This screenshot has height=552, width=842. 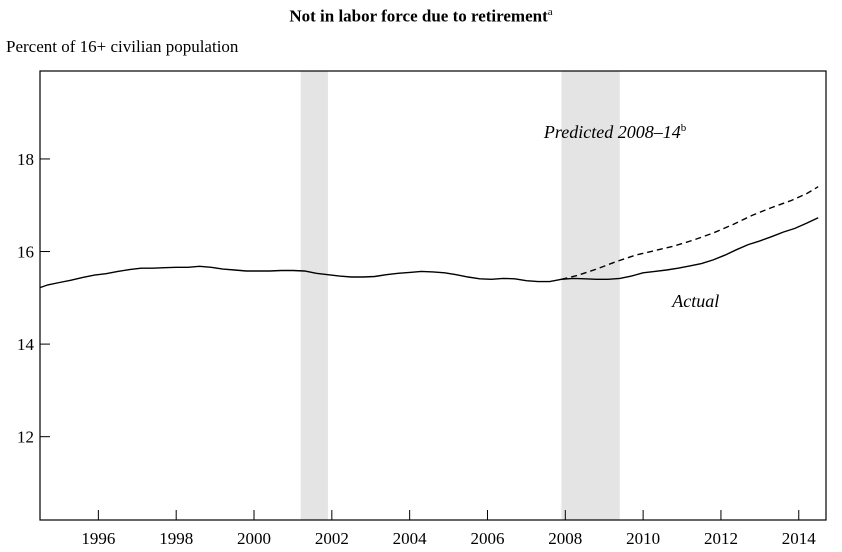 What do you see at coordinates (98, 538) in the screenshot?
I see `x-tick-label: 1996` at bounding box center [98, 538].